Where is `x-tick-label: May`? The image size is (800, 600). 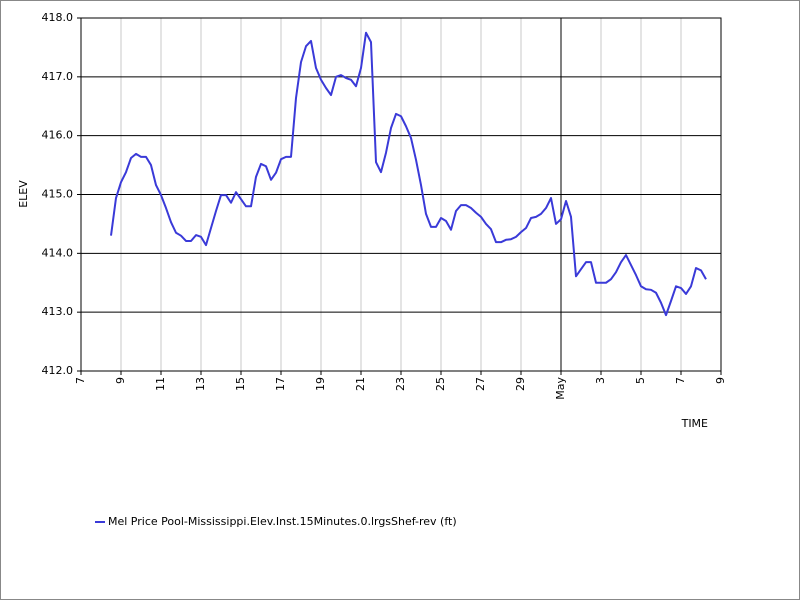
x-tick-label: May is located at coordinates (560, 388).